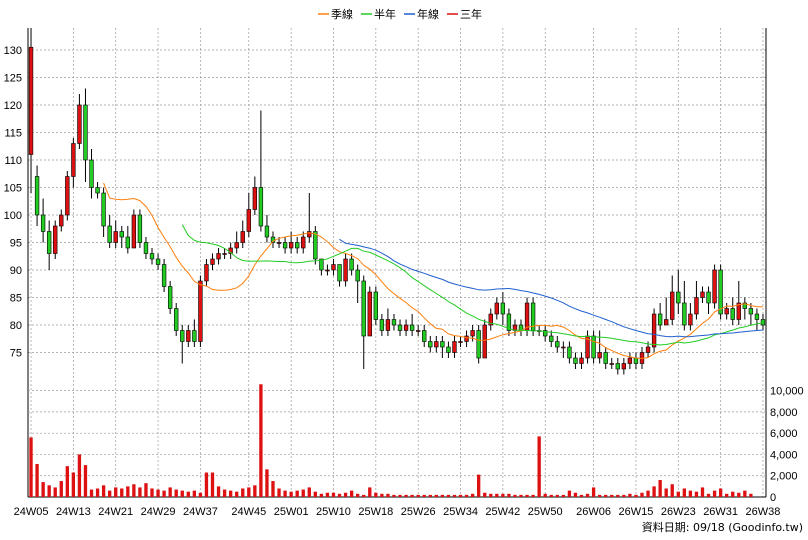 The image size is (808, 540). Describe the element at coordinates (720, 512) in the screenshot. I see `x-axis-label: 26W31` at that location.